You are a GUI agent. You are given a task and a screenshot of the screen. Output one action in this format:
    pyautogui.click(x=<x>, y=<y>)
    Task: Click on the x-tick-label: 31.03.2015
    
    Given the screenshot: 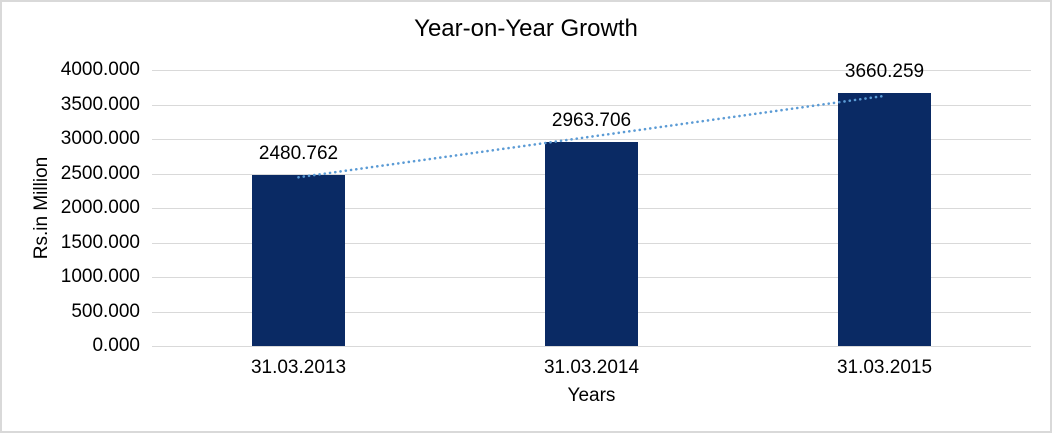 What is the action you would take?
    pyautogui.click(x=884, y=367)
    